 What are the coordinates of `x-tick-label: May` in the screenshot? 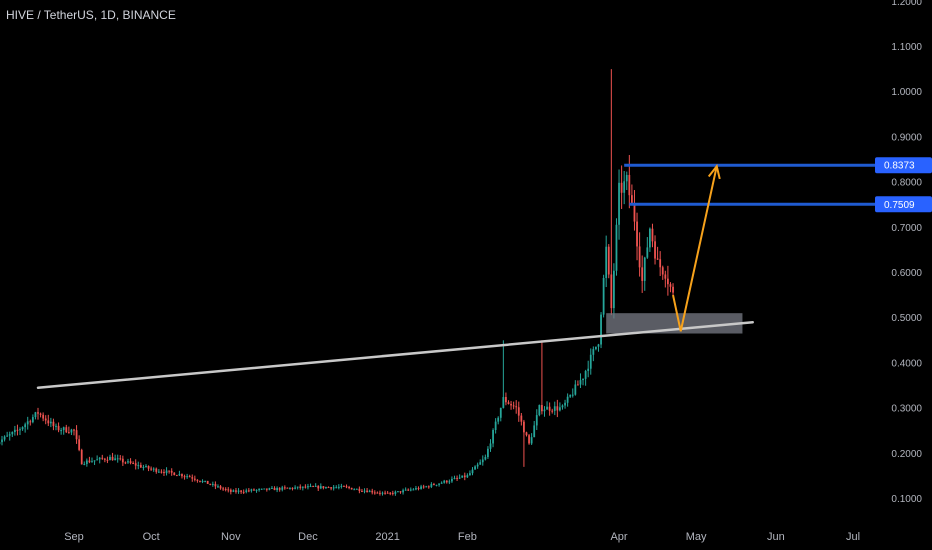 It's located at (696, 537).